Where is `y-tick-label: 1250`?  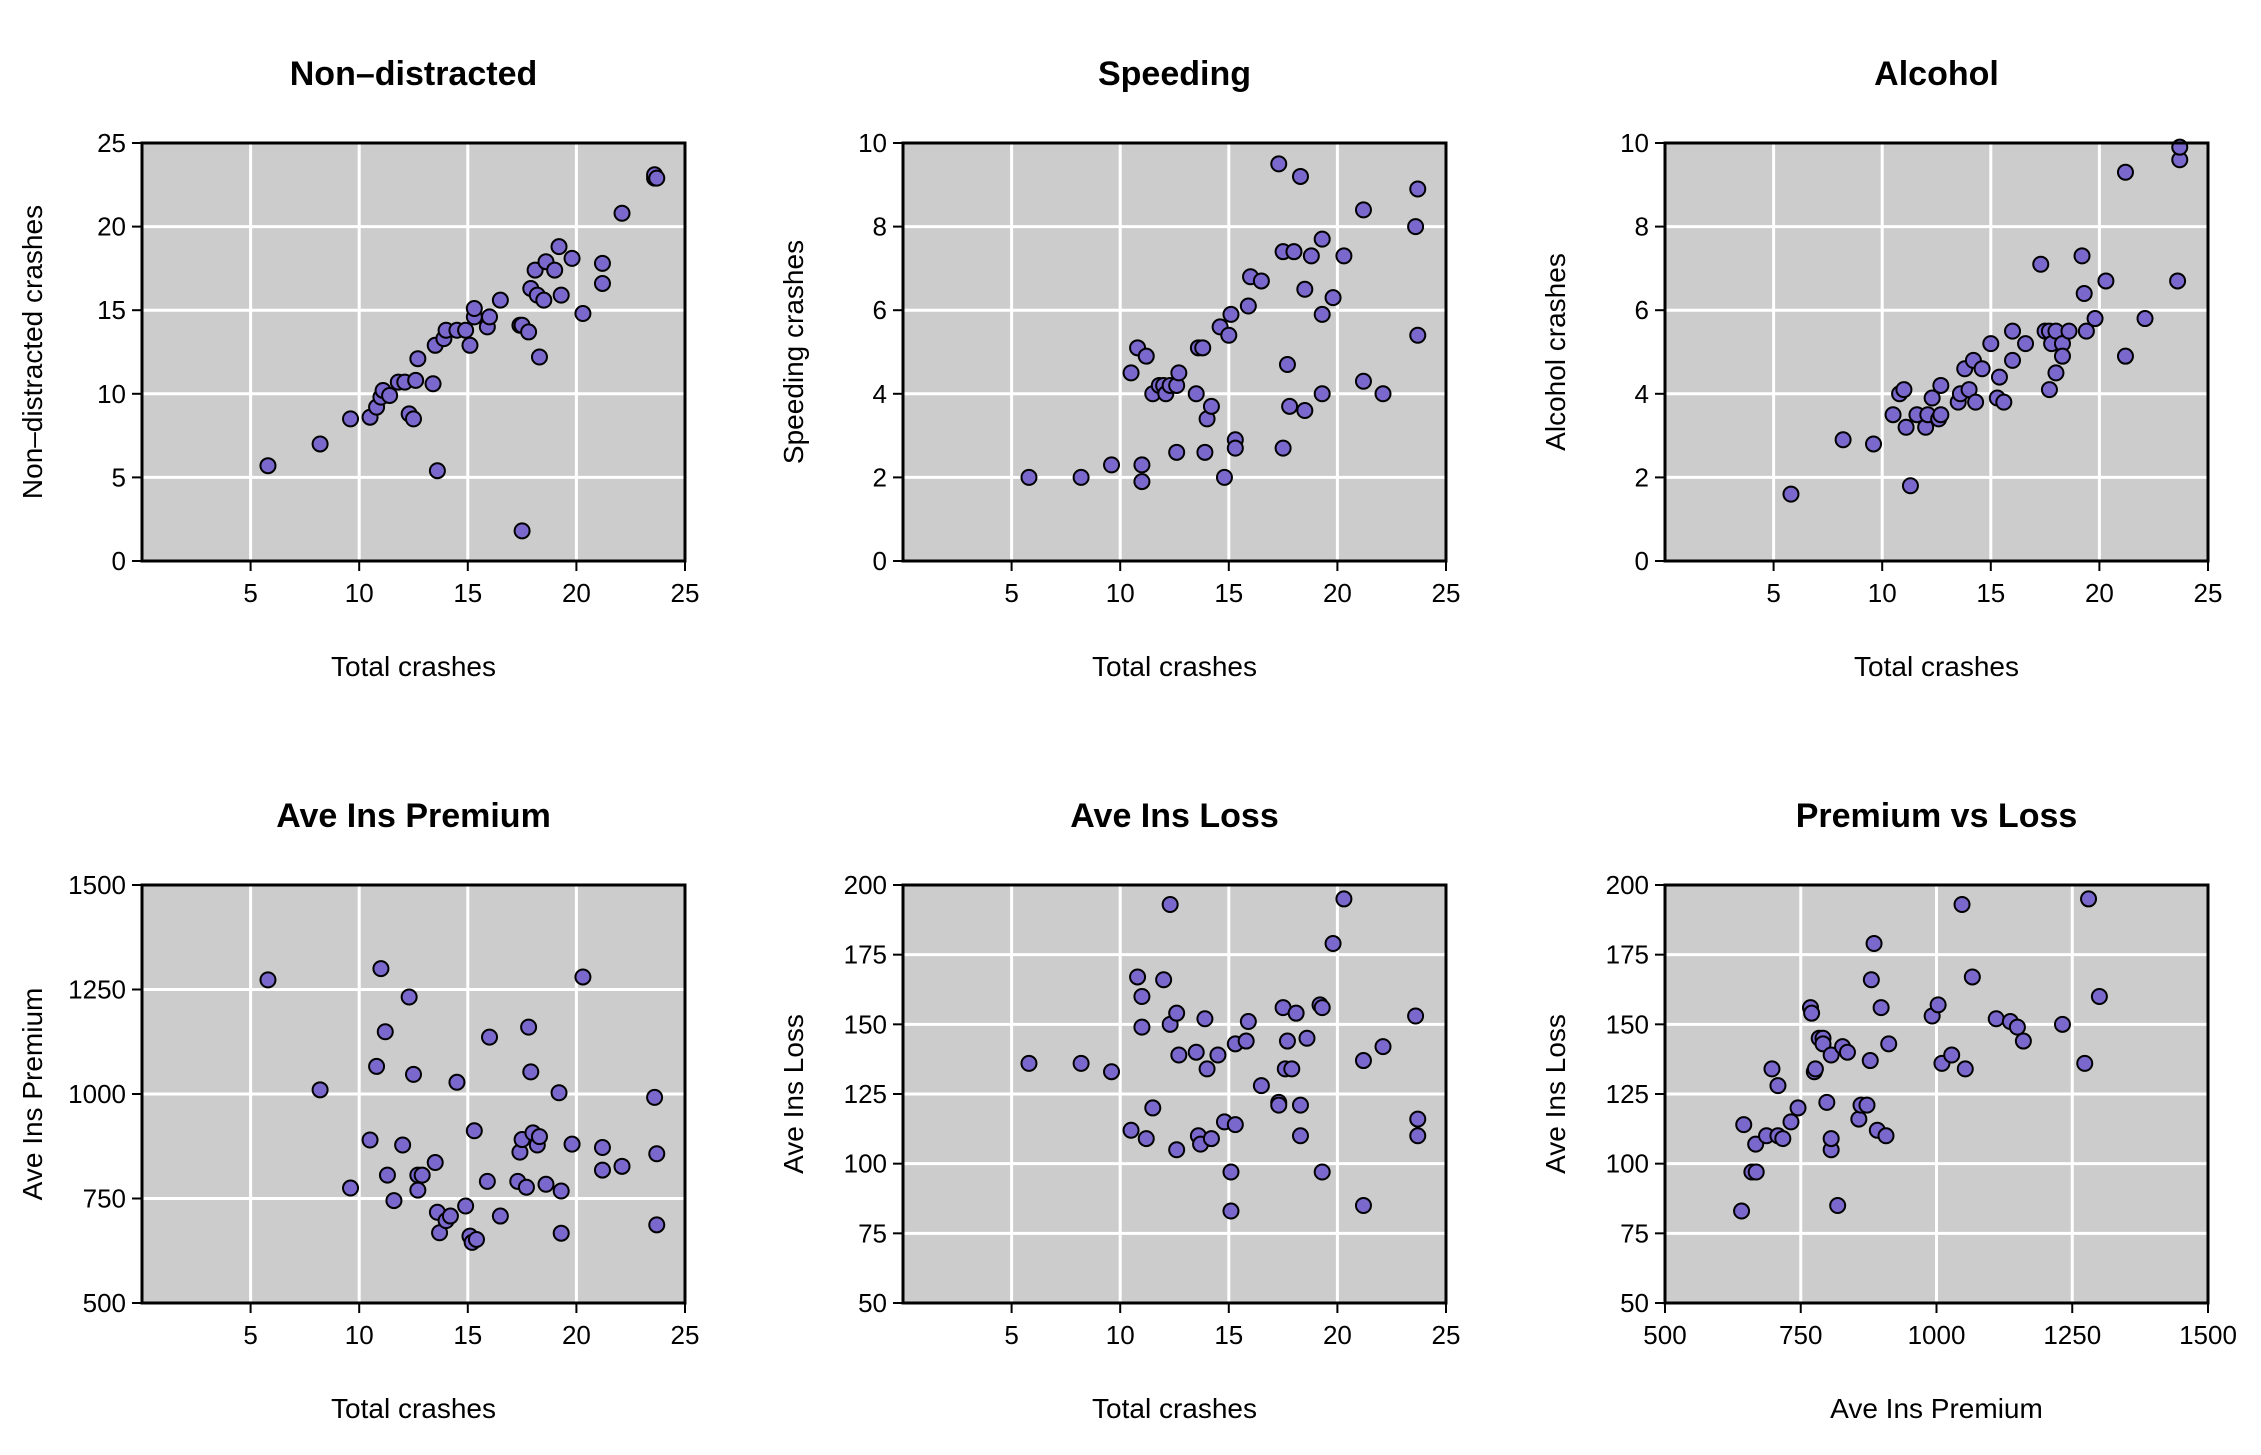
y-tick-label: 1250 is located at coordinates (97, 990).